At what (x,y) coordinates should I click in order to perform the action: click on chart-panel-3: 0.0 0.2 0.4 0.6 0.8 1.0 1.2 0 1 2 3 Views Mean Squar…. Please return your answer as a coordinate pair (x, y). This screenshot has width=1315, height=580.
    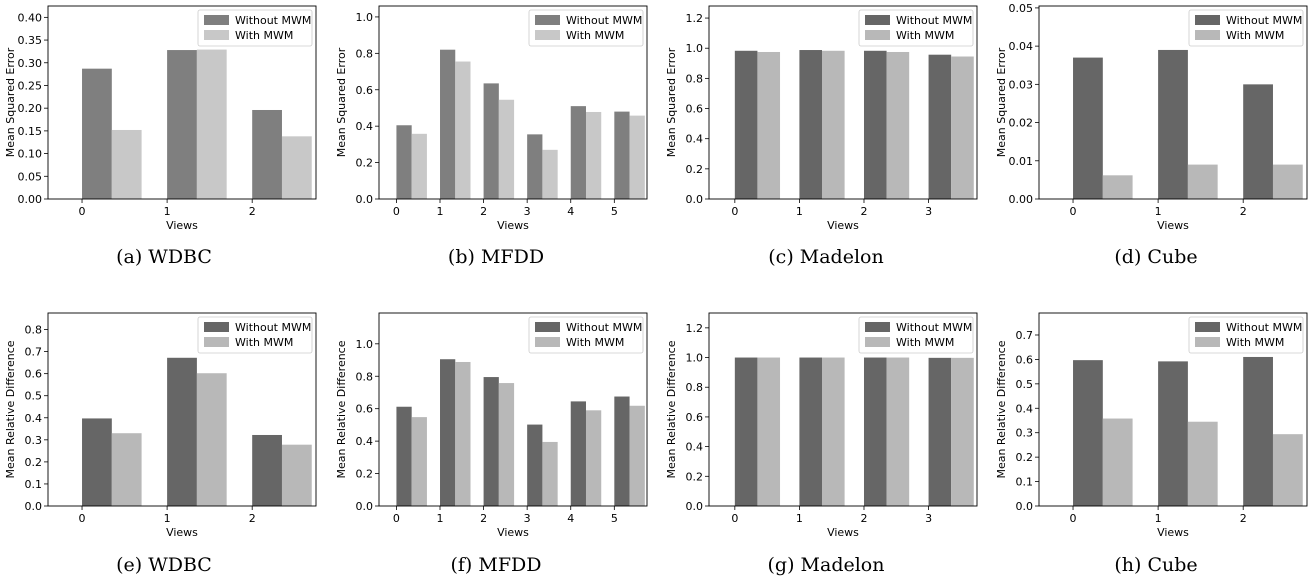
    Looking at the image, I should click on (821, 136).